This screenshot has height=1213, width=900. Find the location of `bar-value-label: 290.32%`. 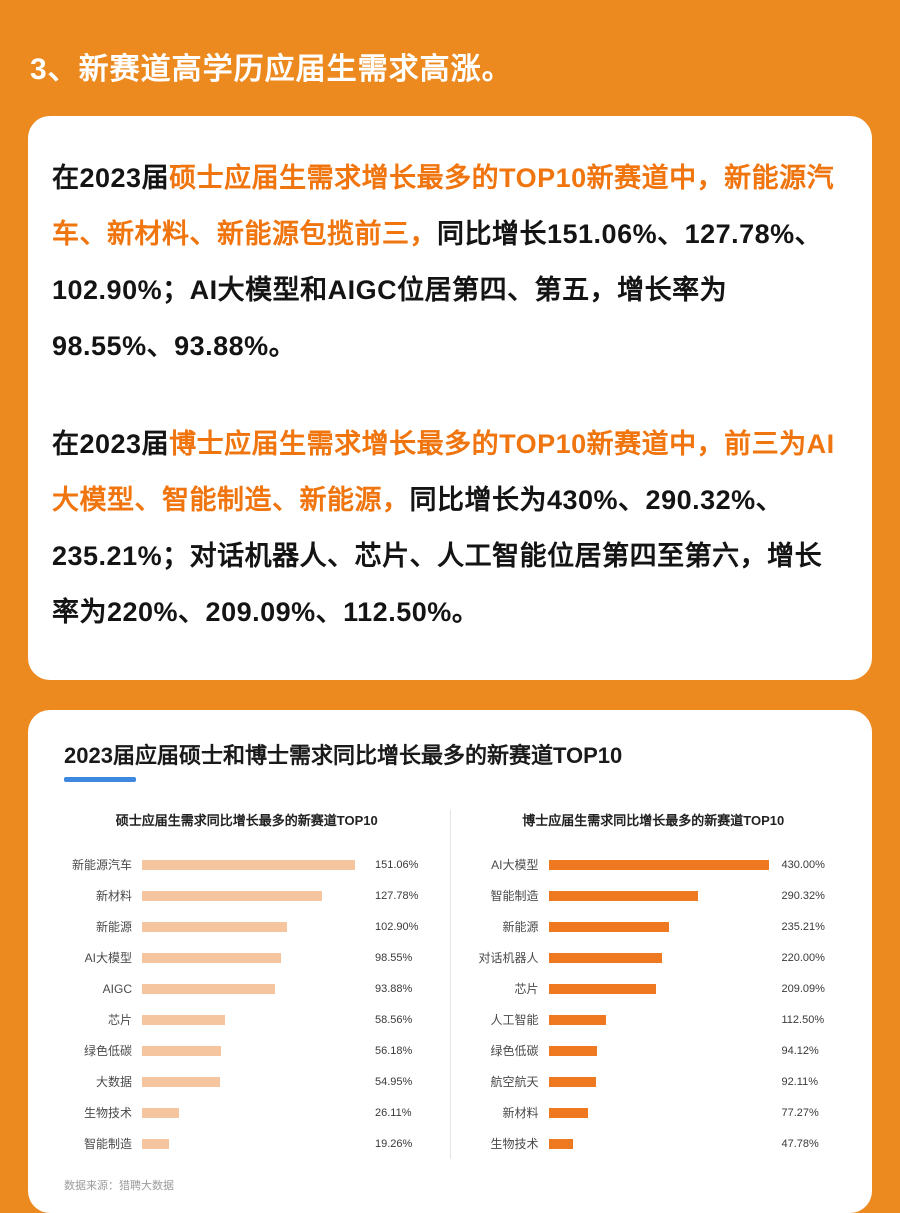

bar-value-label: 290.32% is located at coordinates (803, 895).